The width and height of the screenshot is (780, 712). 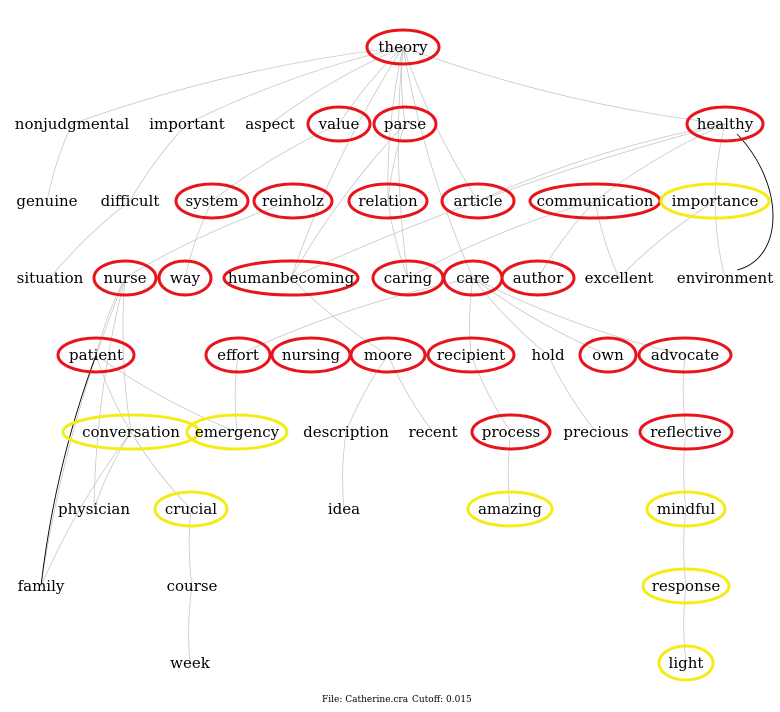 What do you see at coordinates (293, 201) in the screenshot?
I see `node-ring-reinholz` at bounding box center [293, 201].